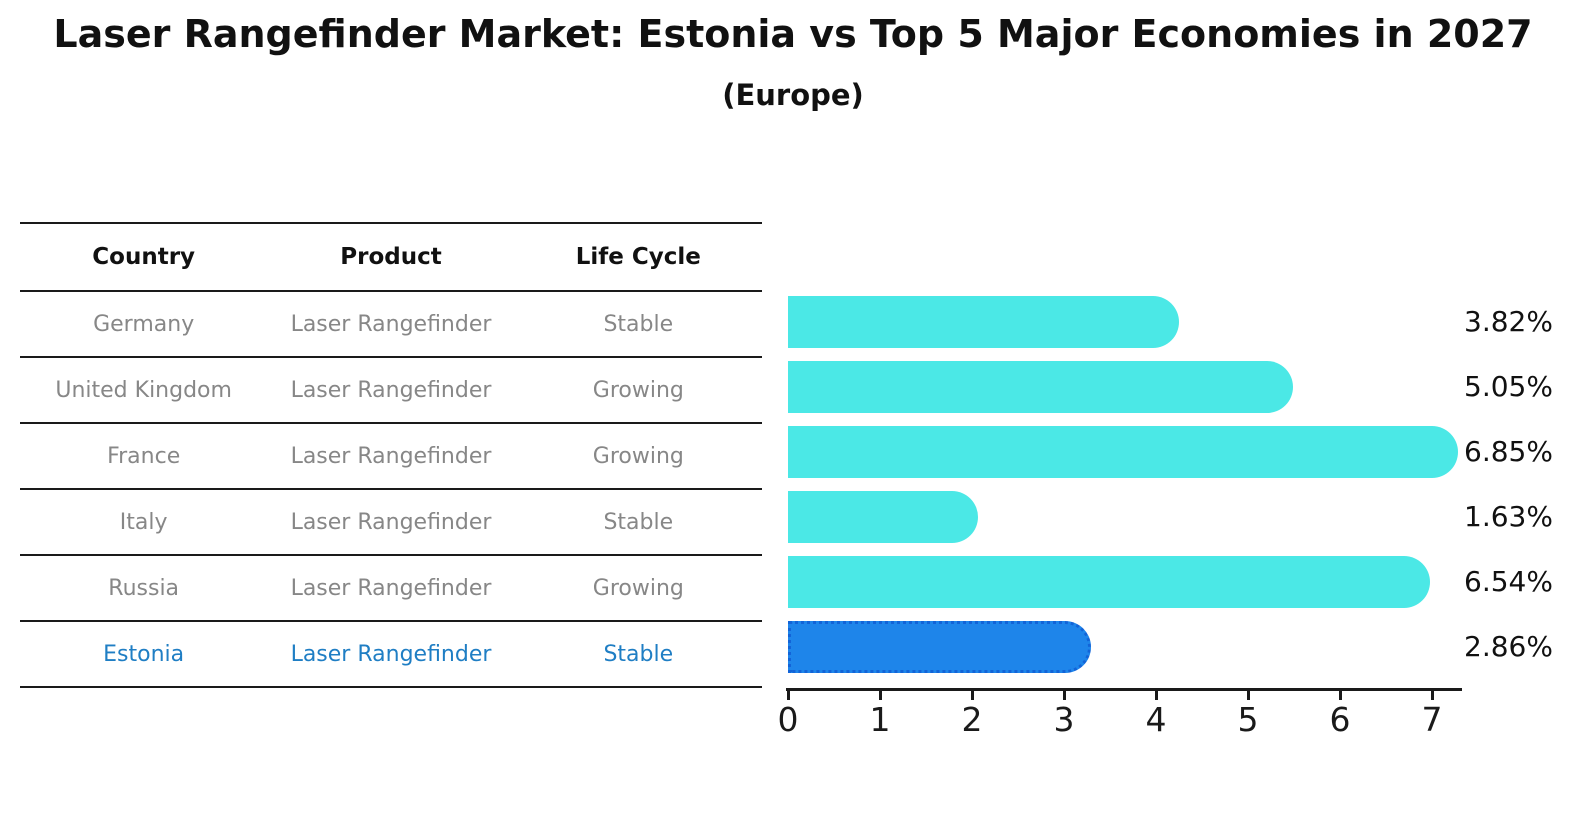 The height and width of the screenshot is (823, 1586). Describe the element at coordinates (1508, 451) in the screenshot. I see `value-label-france: 6.85%` at that location.